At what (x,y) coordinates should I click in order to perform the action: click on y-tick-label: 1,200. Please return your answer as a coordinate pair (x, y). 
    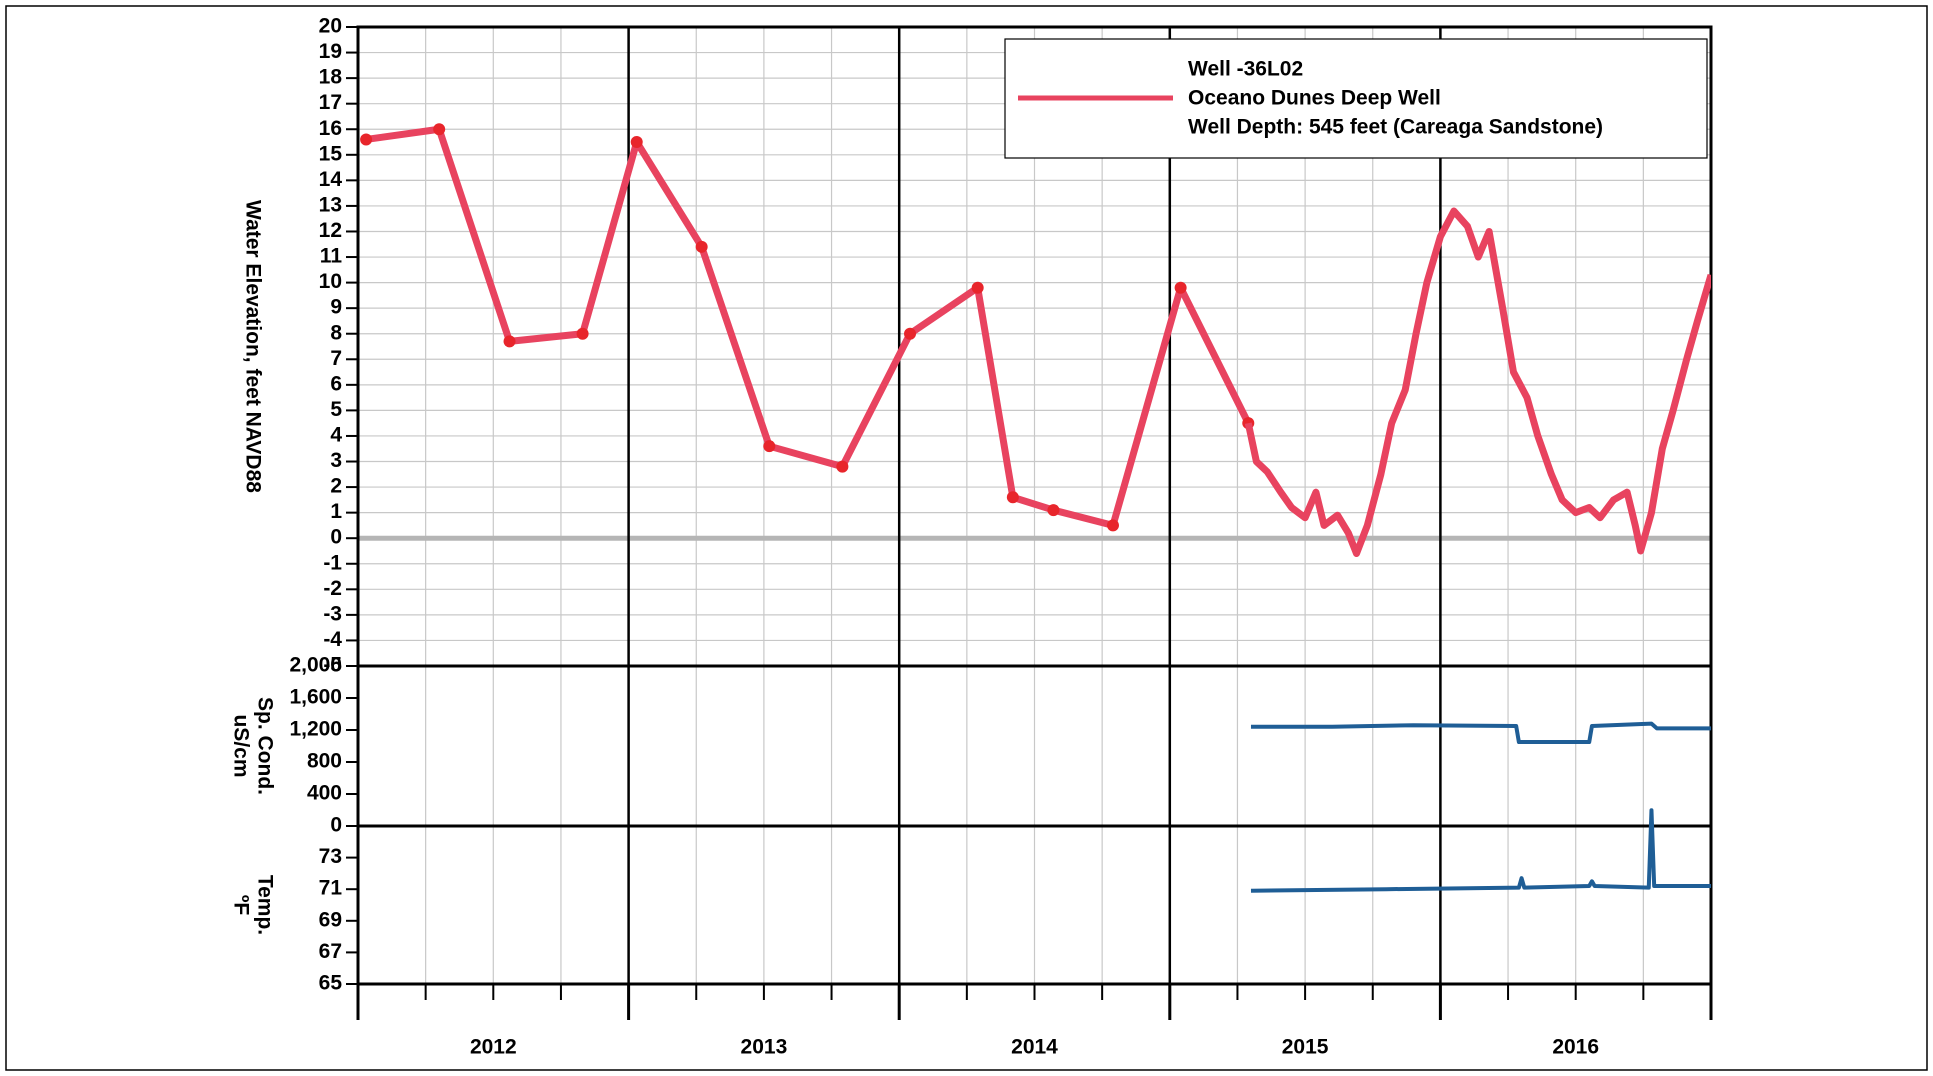
    Looking at the image, I should click on (315, 729).